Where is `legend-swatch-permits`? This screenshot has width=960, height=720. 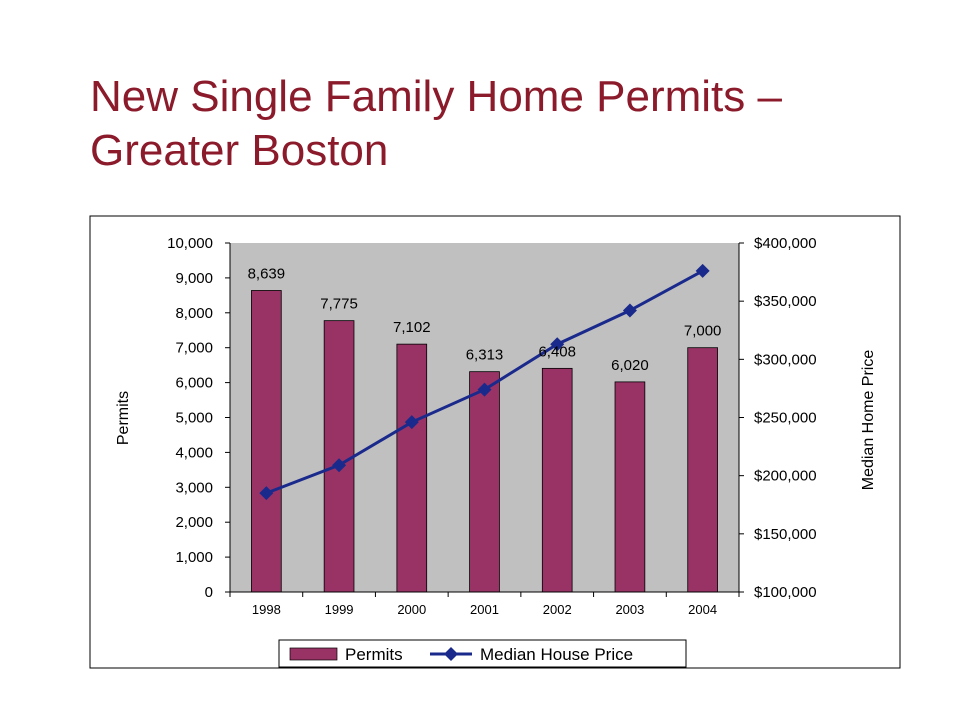
legend-swatch-permits is located at coordinates (313, 654).